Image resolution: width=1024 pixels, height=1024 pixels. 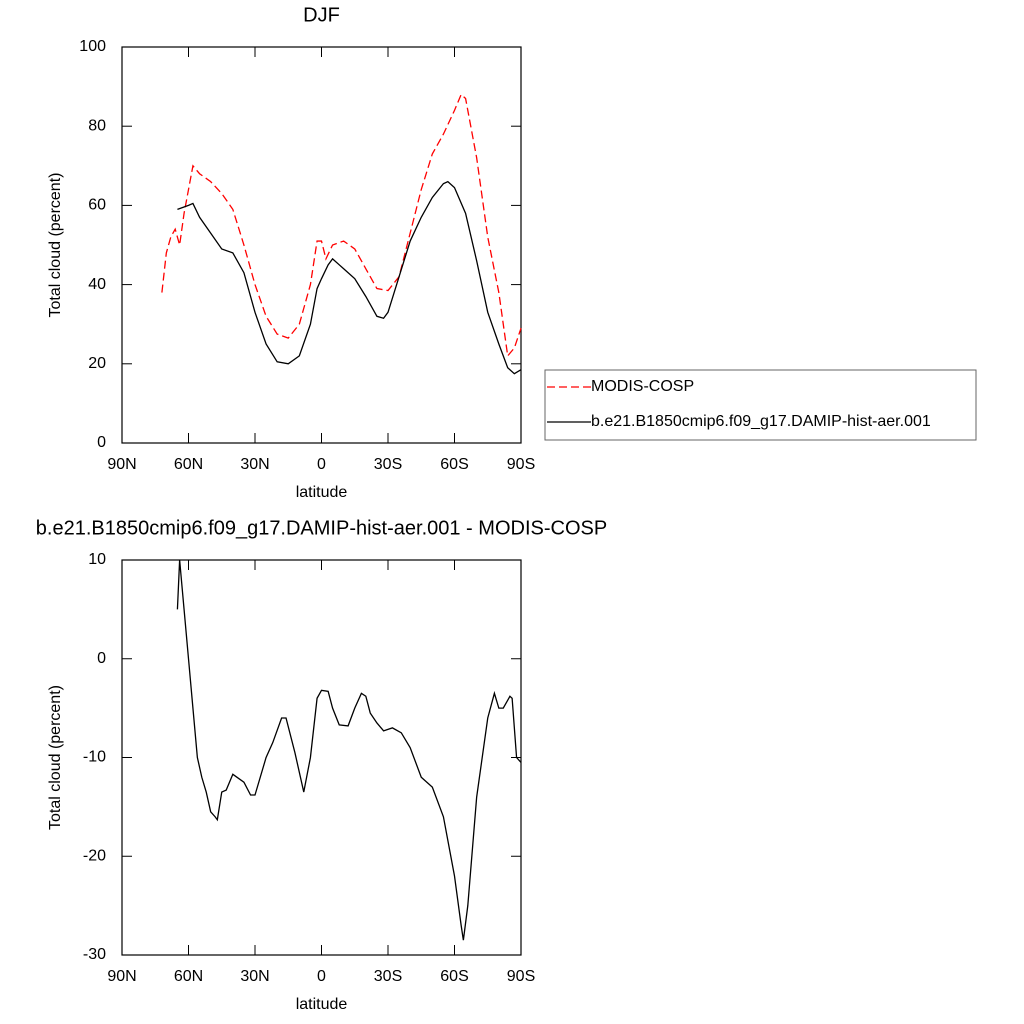 What do you see at coordinates (92, 46) in the screenshot?
I see `y-tick-label: 100` at bounding box center [92, 46].